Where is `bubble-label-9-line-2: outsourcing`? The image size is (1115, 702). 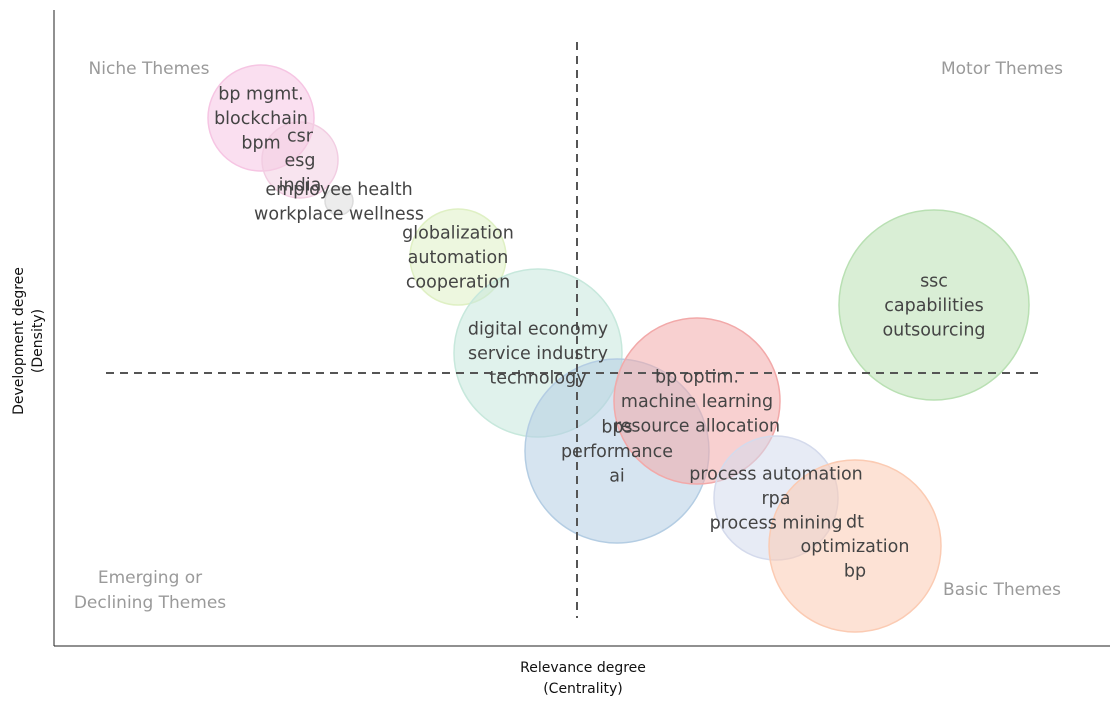
bubble-label-9-line-2: outsourcing is located at coordinates (933, 331).